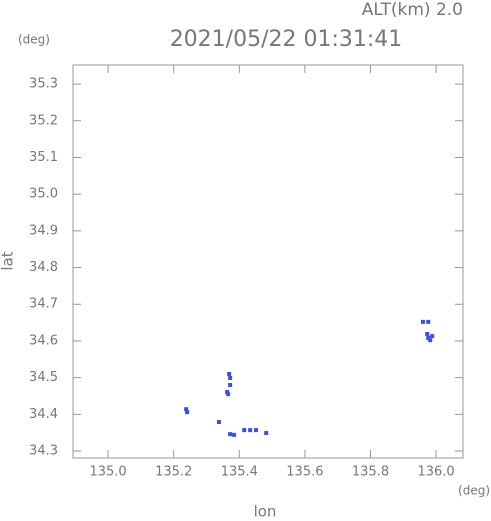 This screenshot has width=491, height=521. I want to click on chart-title: 2021/05/22 01:31:41, so click(286, 39).